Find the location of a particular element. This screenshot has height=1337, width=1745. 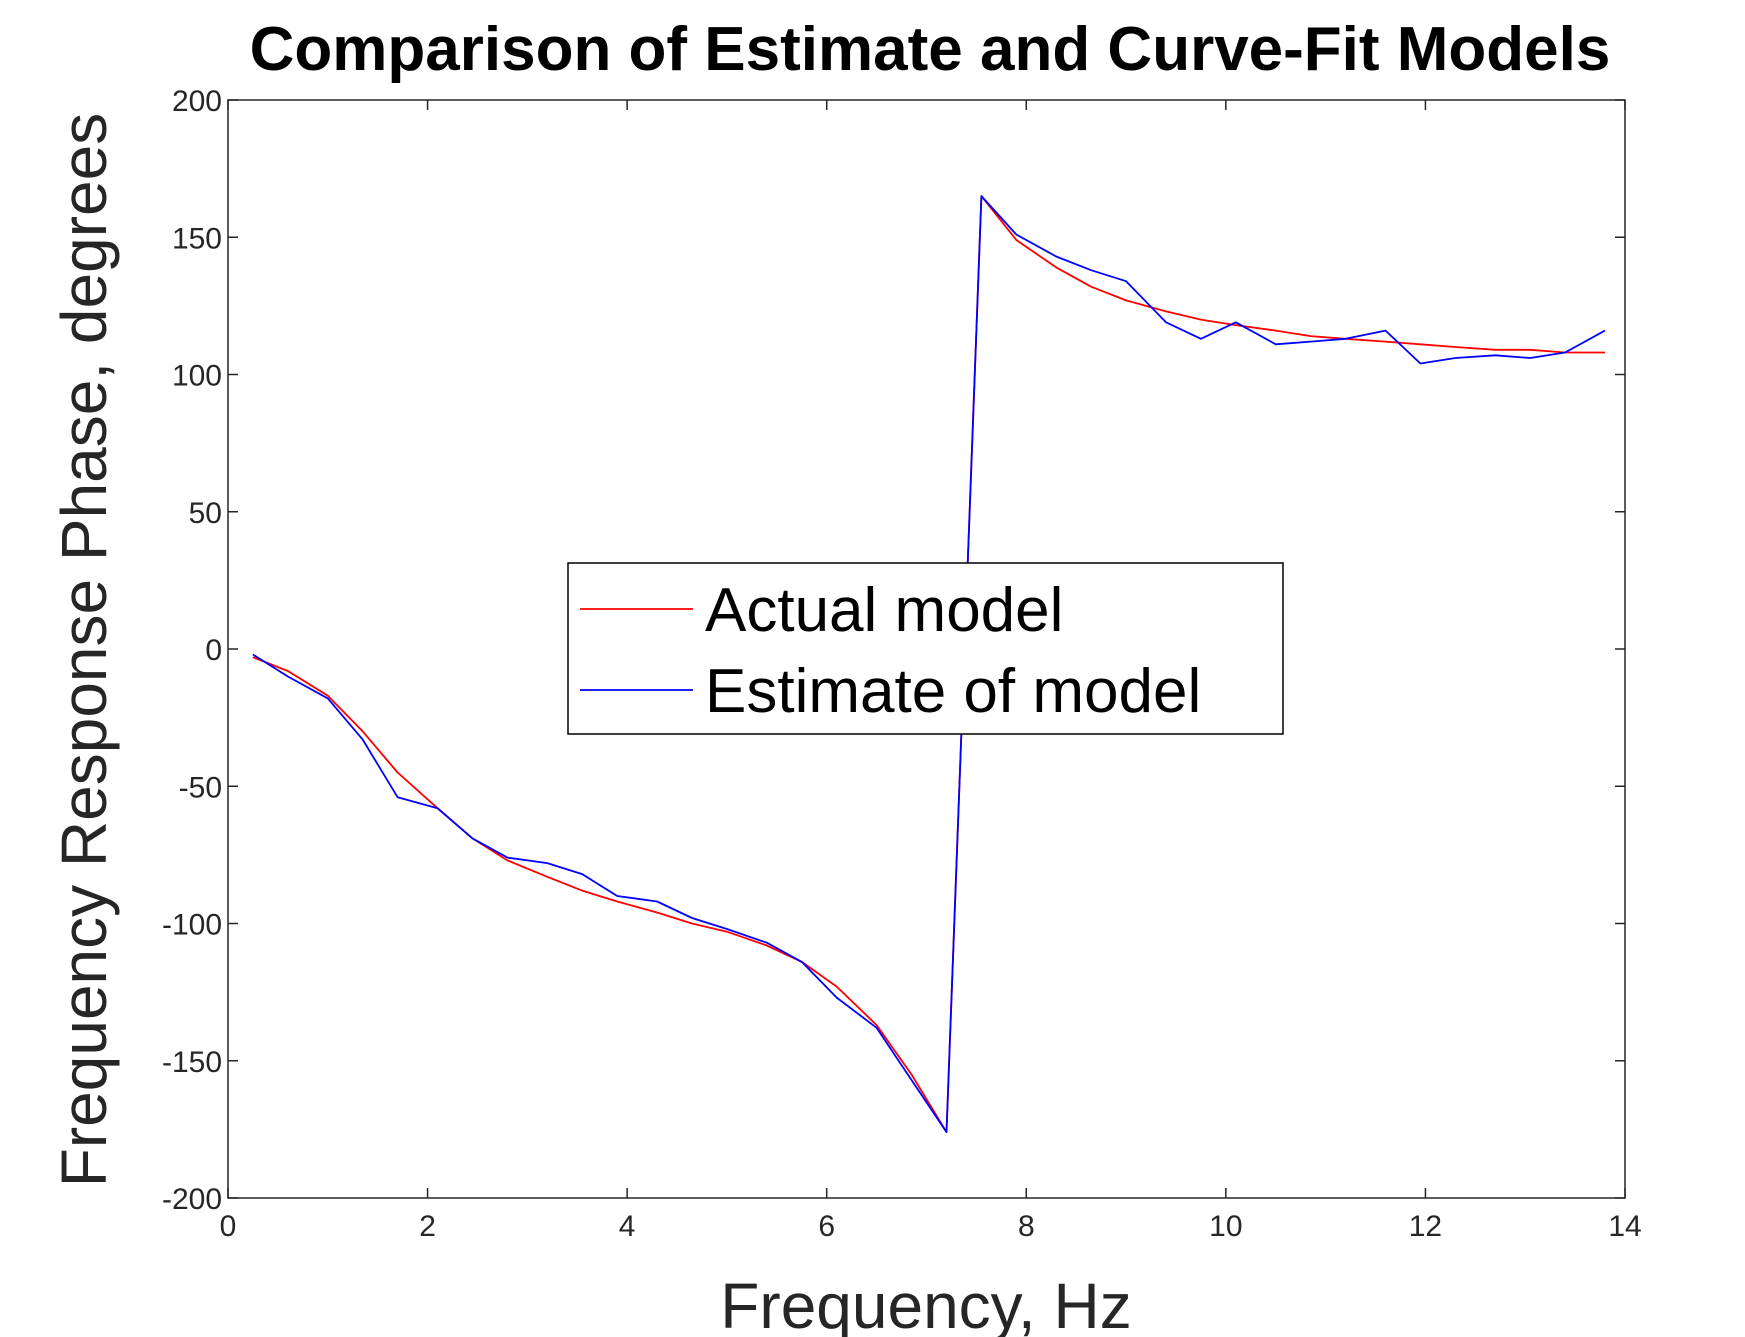

x-axis-label: Frequency, Hz is located at coordinates (925, 1303).